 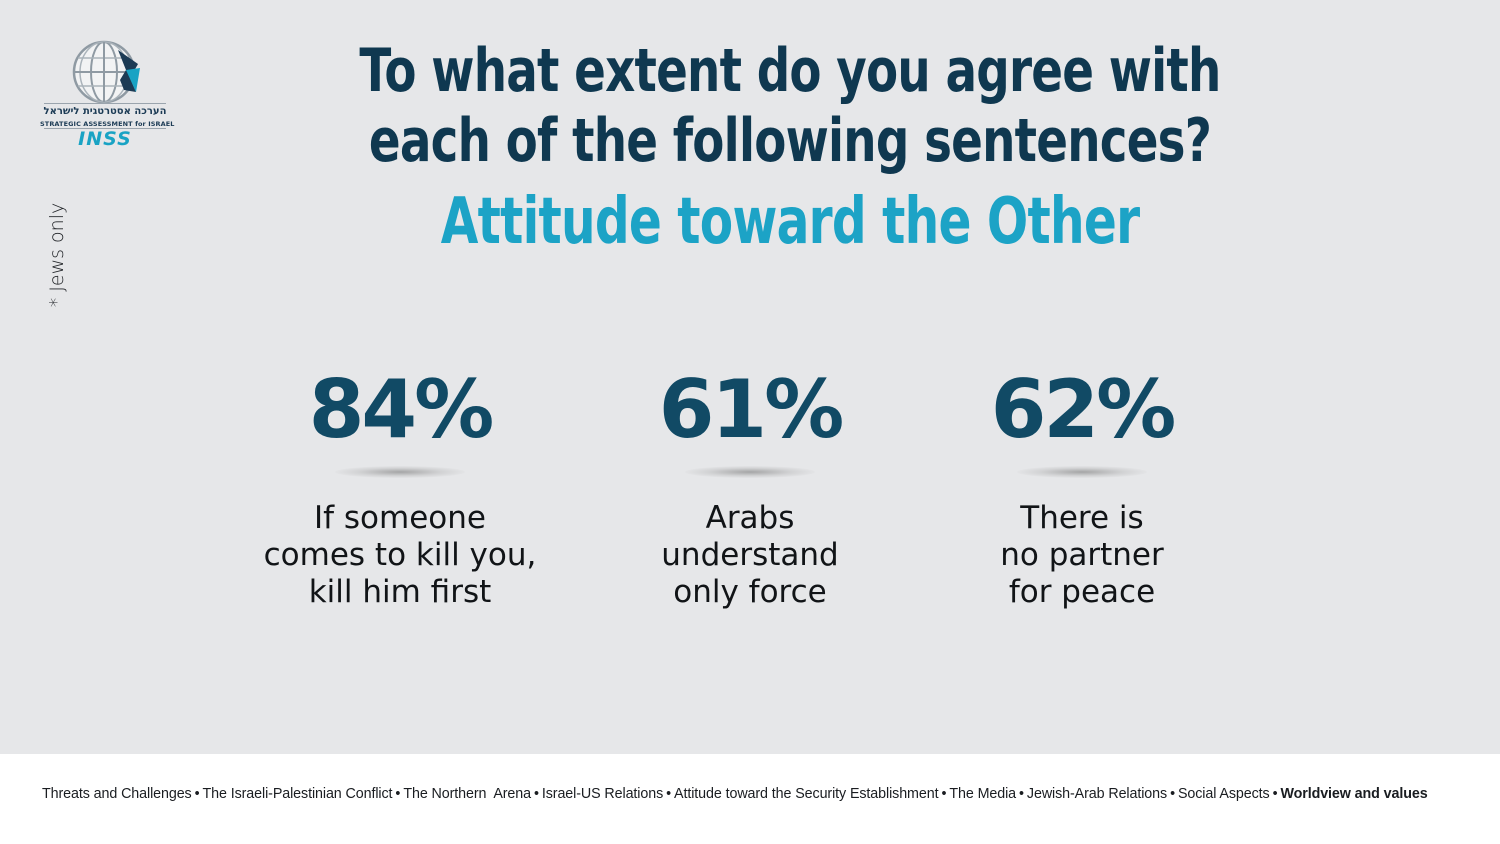 What do you see at coordinates (1082, 485) in the screenshot?
I see `stat-card: 62% There is no partner for peace` at bounding box center [1082, 485].